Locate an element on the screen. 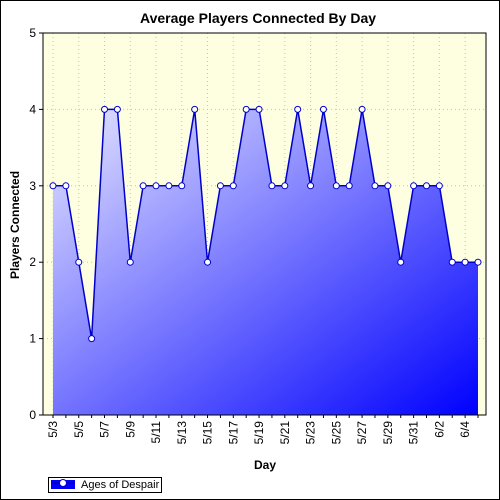 This screenshot has width=500, height=500. x-tick-label: 5/3 is located at coordinates (53, 429).